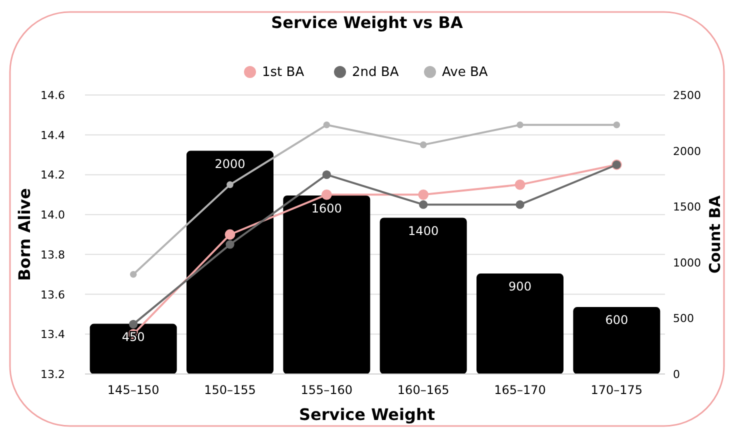 The width and height of the screenshot is (734, 430). I want to click on x-axis-title: Service Weight, so click(367, 414).